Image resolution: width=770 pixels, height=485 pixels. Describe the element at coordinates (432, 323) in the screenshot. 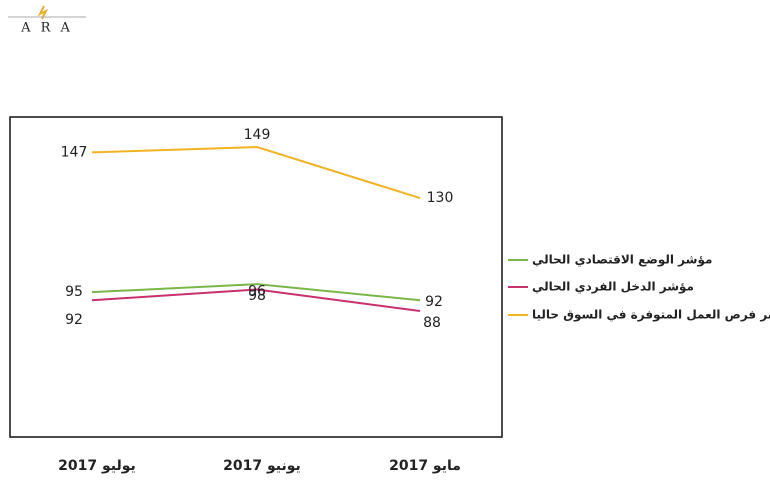

I see `data-label: 88` at that location.